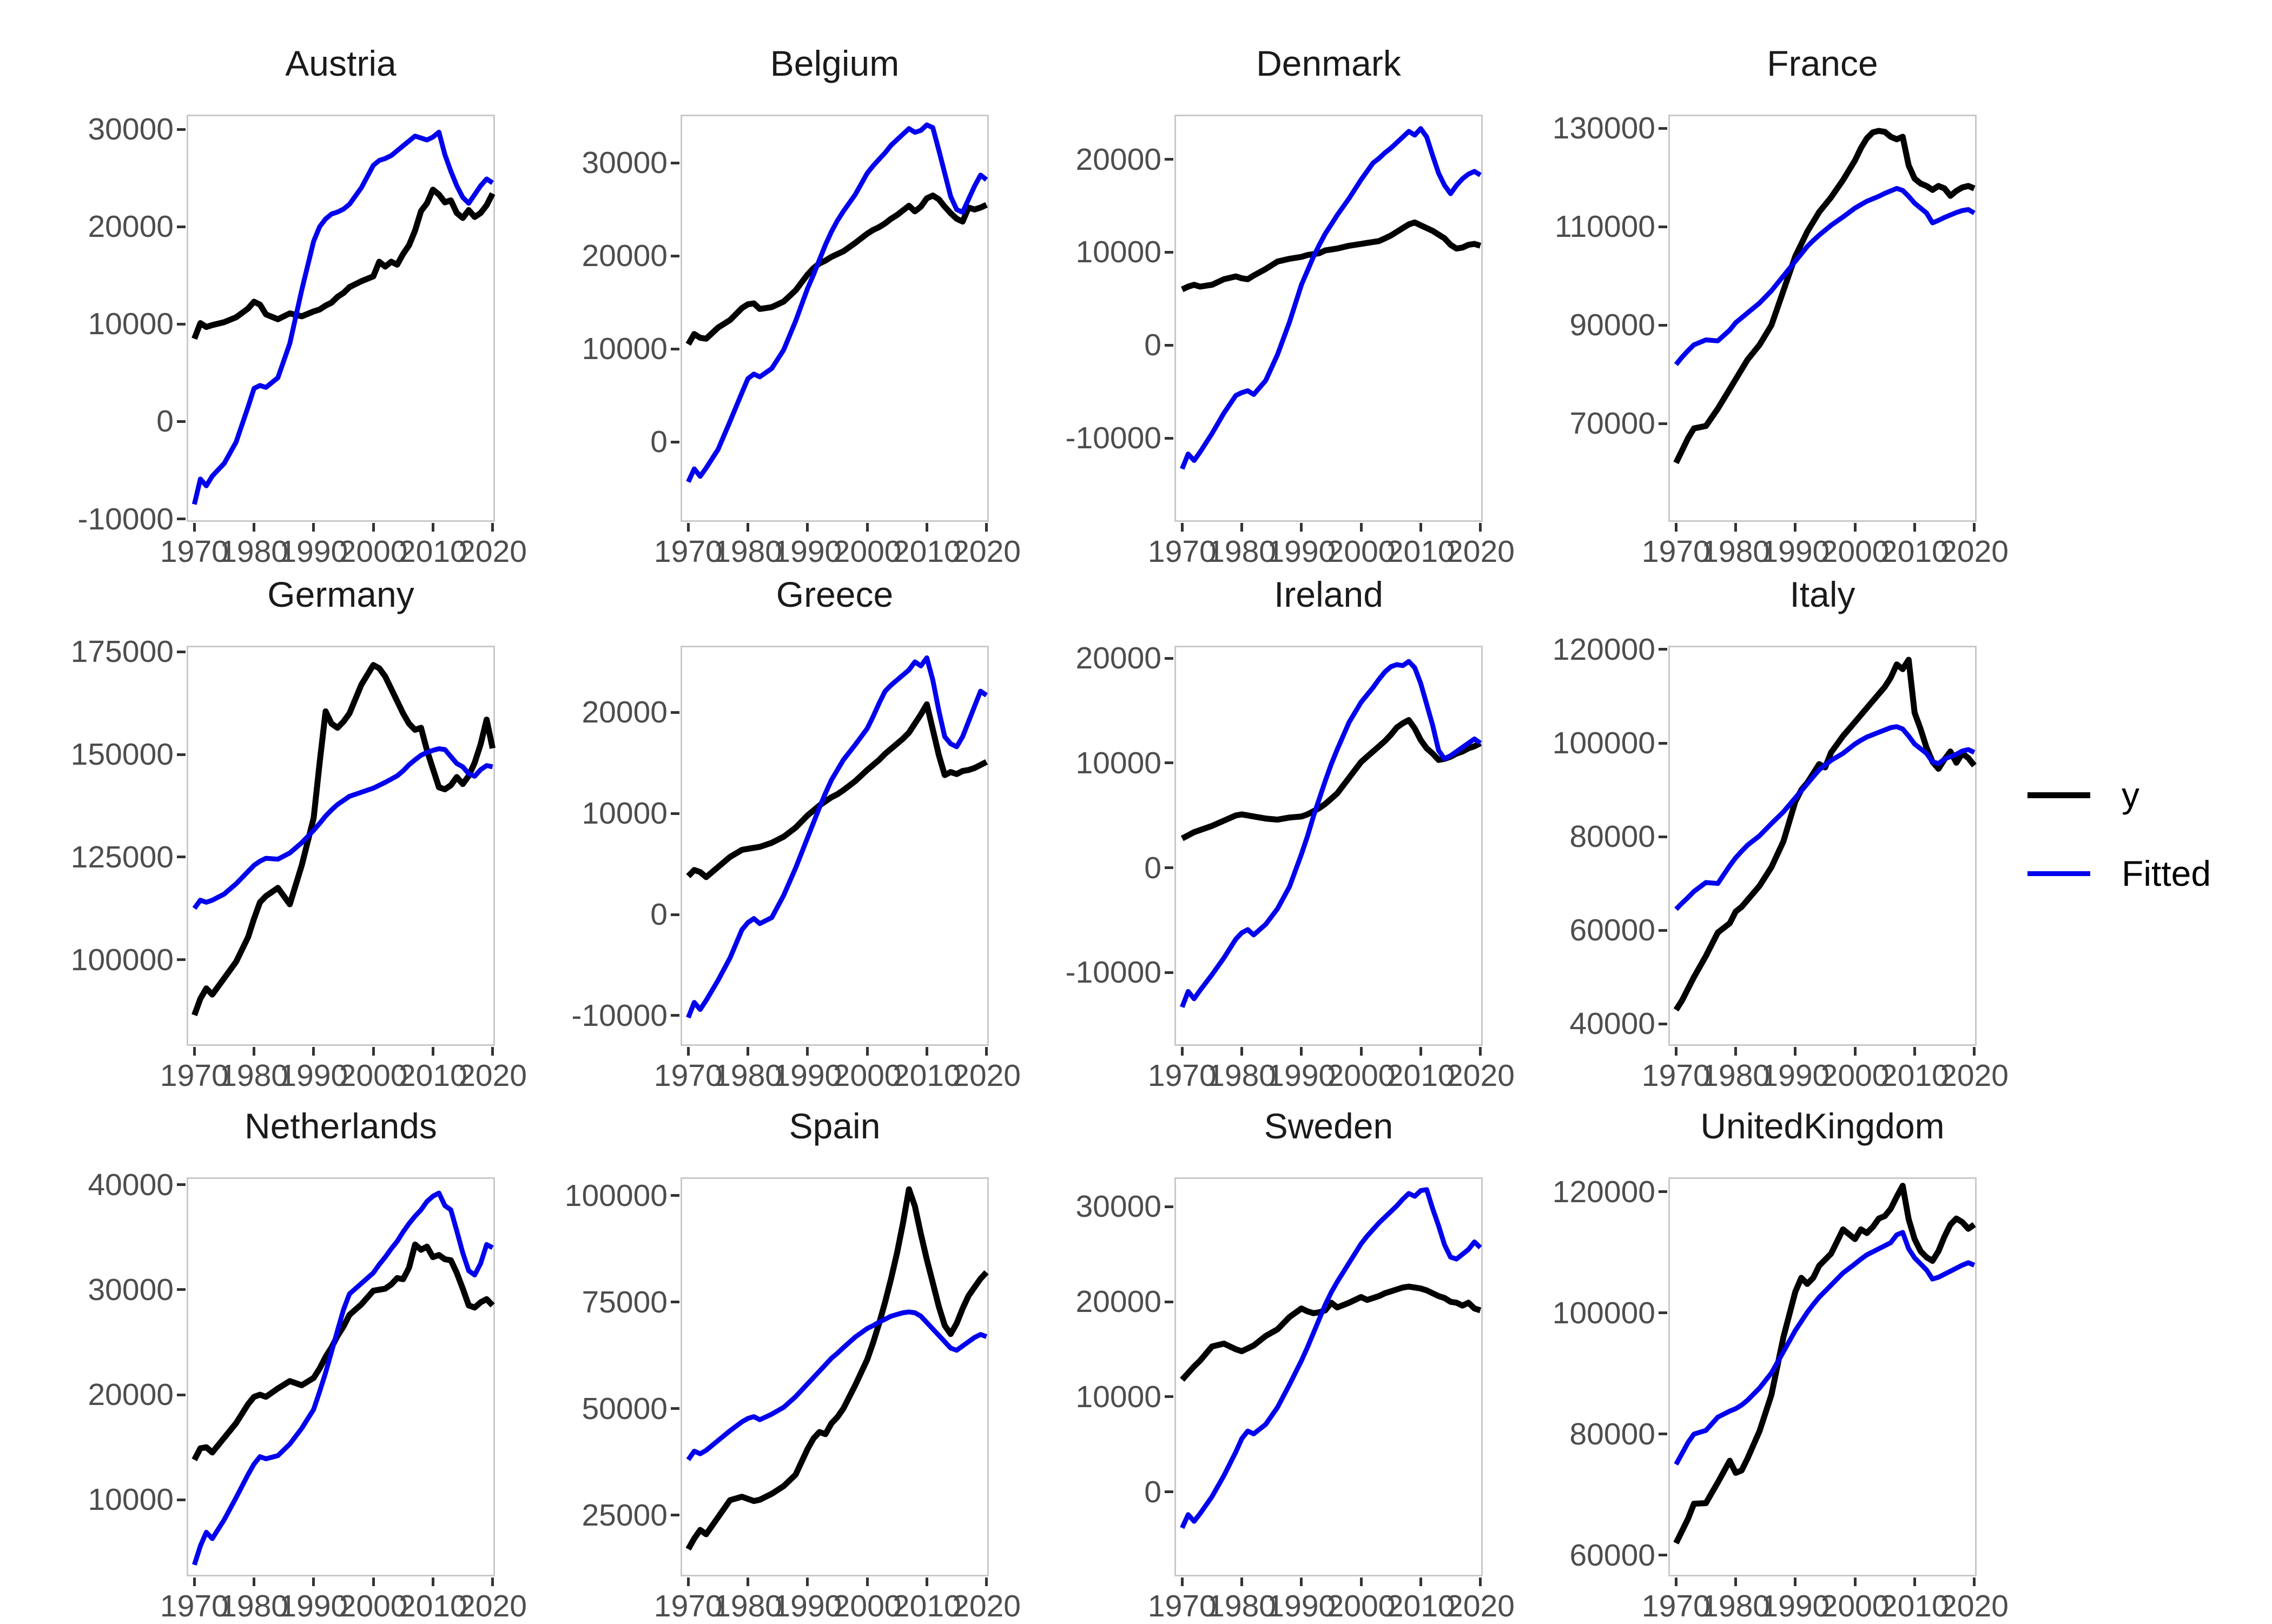 This screenshot has height=1624, width=2272. Describe the element at coordinates (341, 63) in the screenshot. I see `facet-title: Austria` at that location.